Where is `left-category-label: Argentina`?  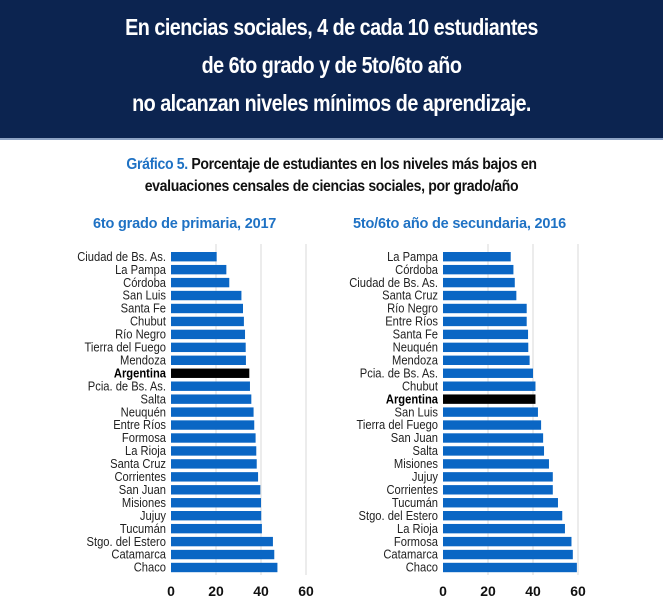
left-category-label: Argentina is located at coordinates (140, 373).